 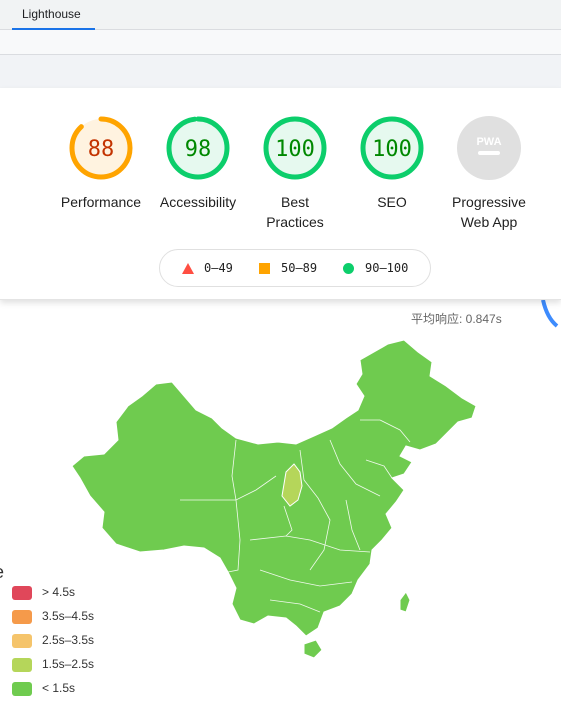 What do you see at coordinates (280, 42) in the screenshot?
I see `devtools-toolbar` at bounding box center [280, 42].